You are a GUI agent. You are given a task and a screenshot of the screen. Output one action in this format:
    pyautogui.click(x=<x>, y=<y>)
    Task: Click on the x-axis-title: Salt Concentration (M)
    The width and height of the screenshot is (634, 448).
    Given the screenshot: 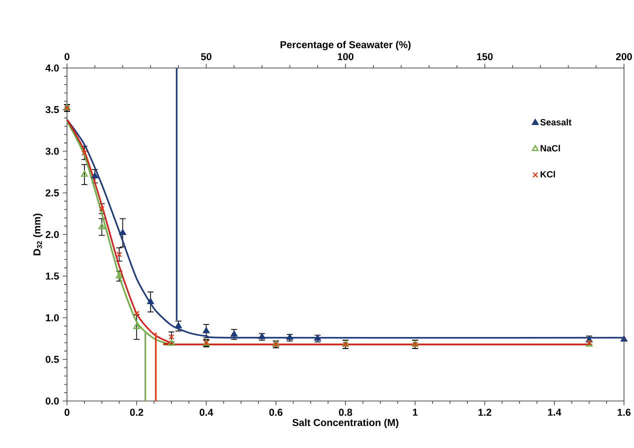 What is the action you would take?
    pyautogui.click(x=345, y=423)
    